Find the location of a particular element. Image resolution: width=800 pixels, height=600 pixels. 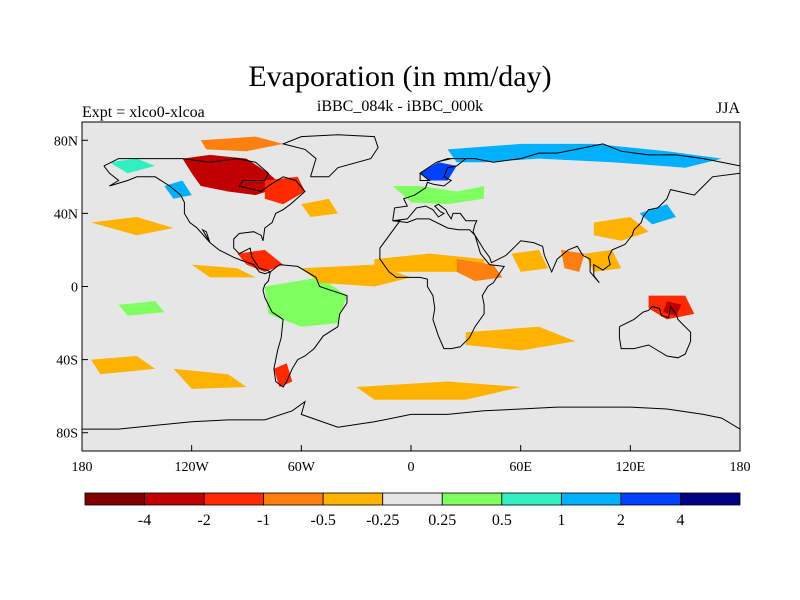

coastline-australia is located at coordinates (655, 332).